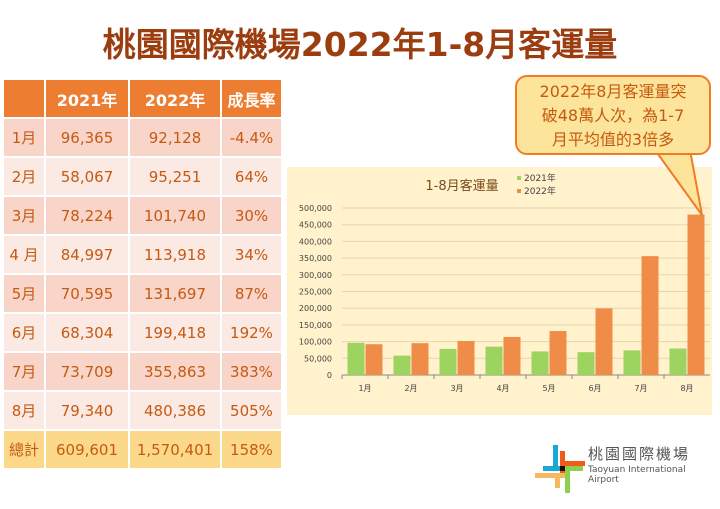 This screenshot has width=720, height=509. What do you see at coordinates (87, 371) in the screenshot?
I see `table-cell: 73,709` at bounding box center [87, 371].